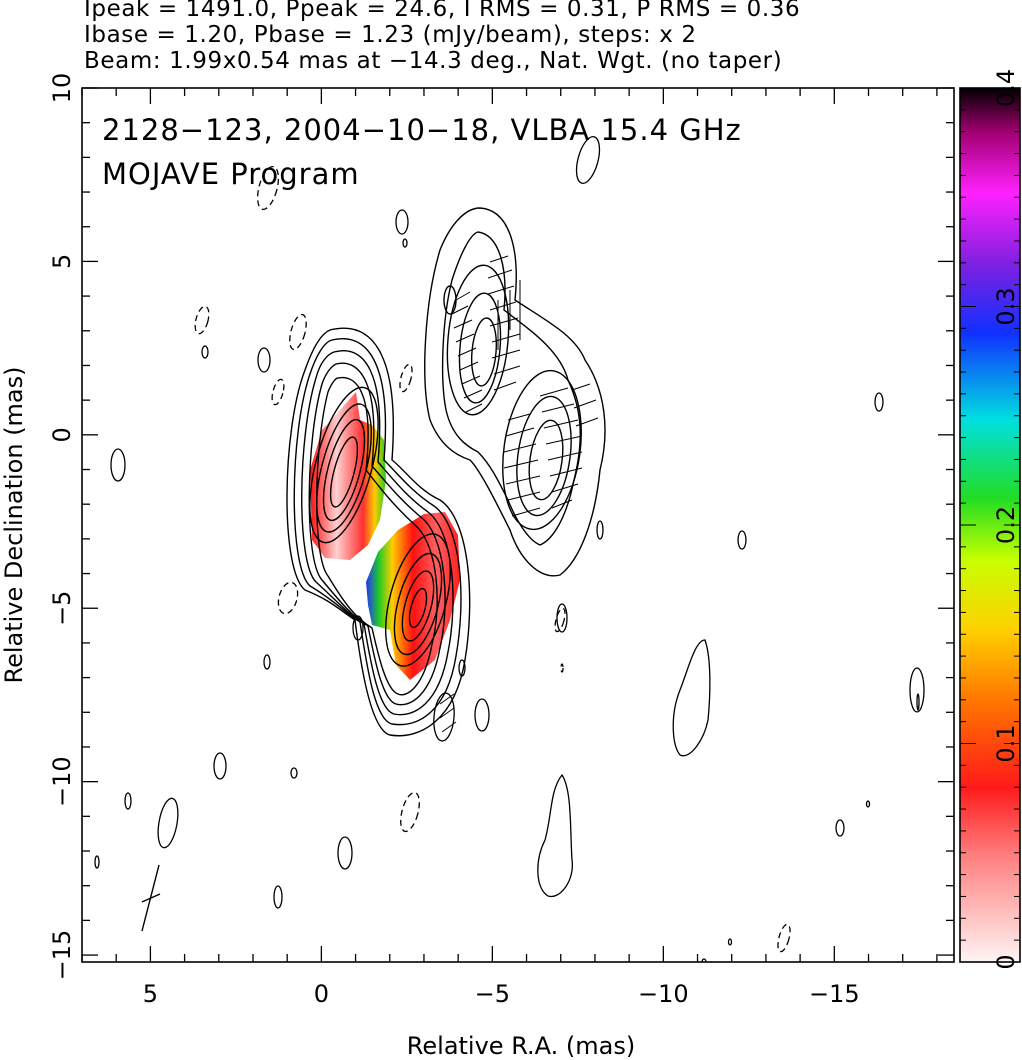 The height and width of the screenshot is (1060, 1022). I want to click on jet-polarization-image, so click(413, 596).